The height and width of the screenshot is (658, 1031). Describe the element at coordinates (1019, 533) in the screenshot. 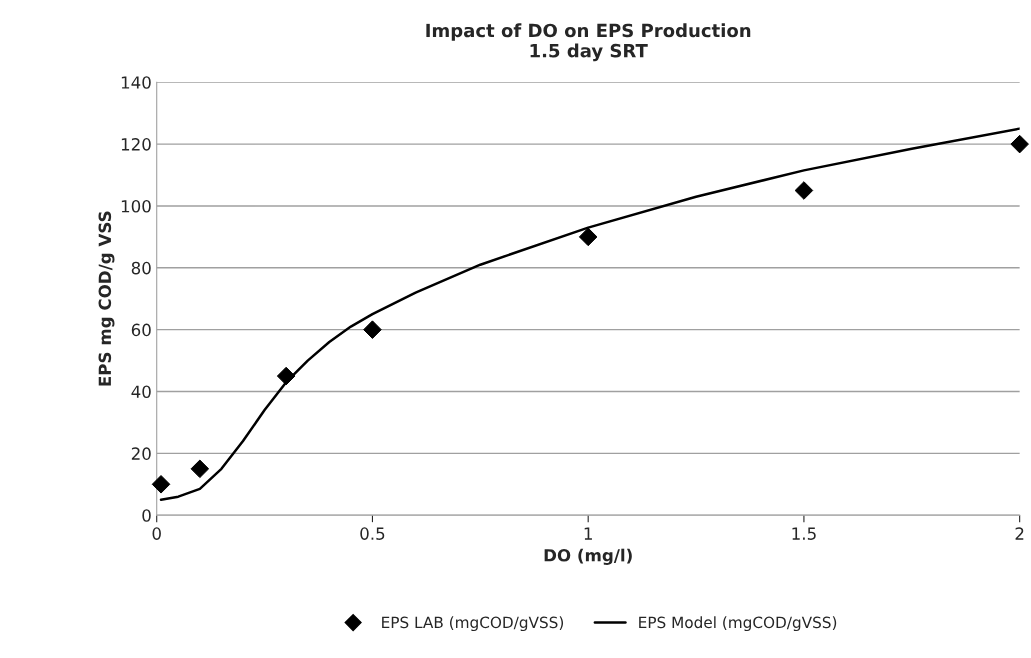

I see `x-tick-label: 2` at that location.